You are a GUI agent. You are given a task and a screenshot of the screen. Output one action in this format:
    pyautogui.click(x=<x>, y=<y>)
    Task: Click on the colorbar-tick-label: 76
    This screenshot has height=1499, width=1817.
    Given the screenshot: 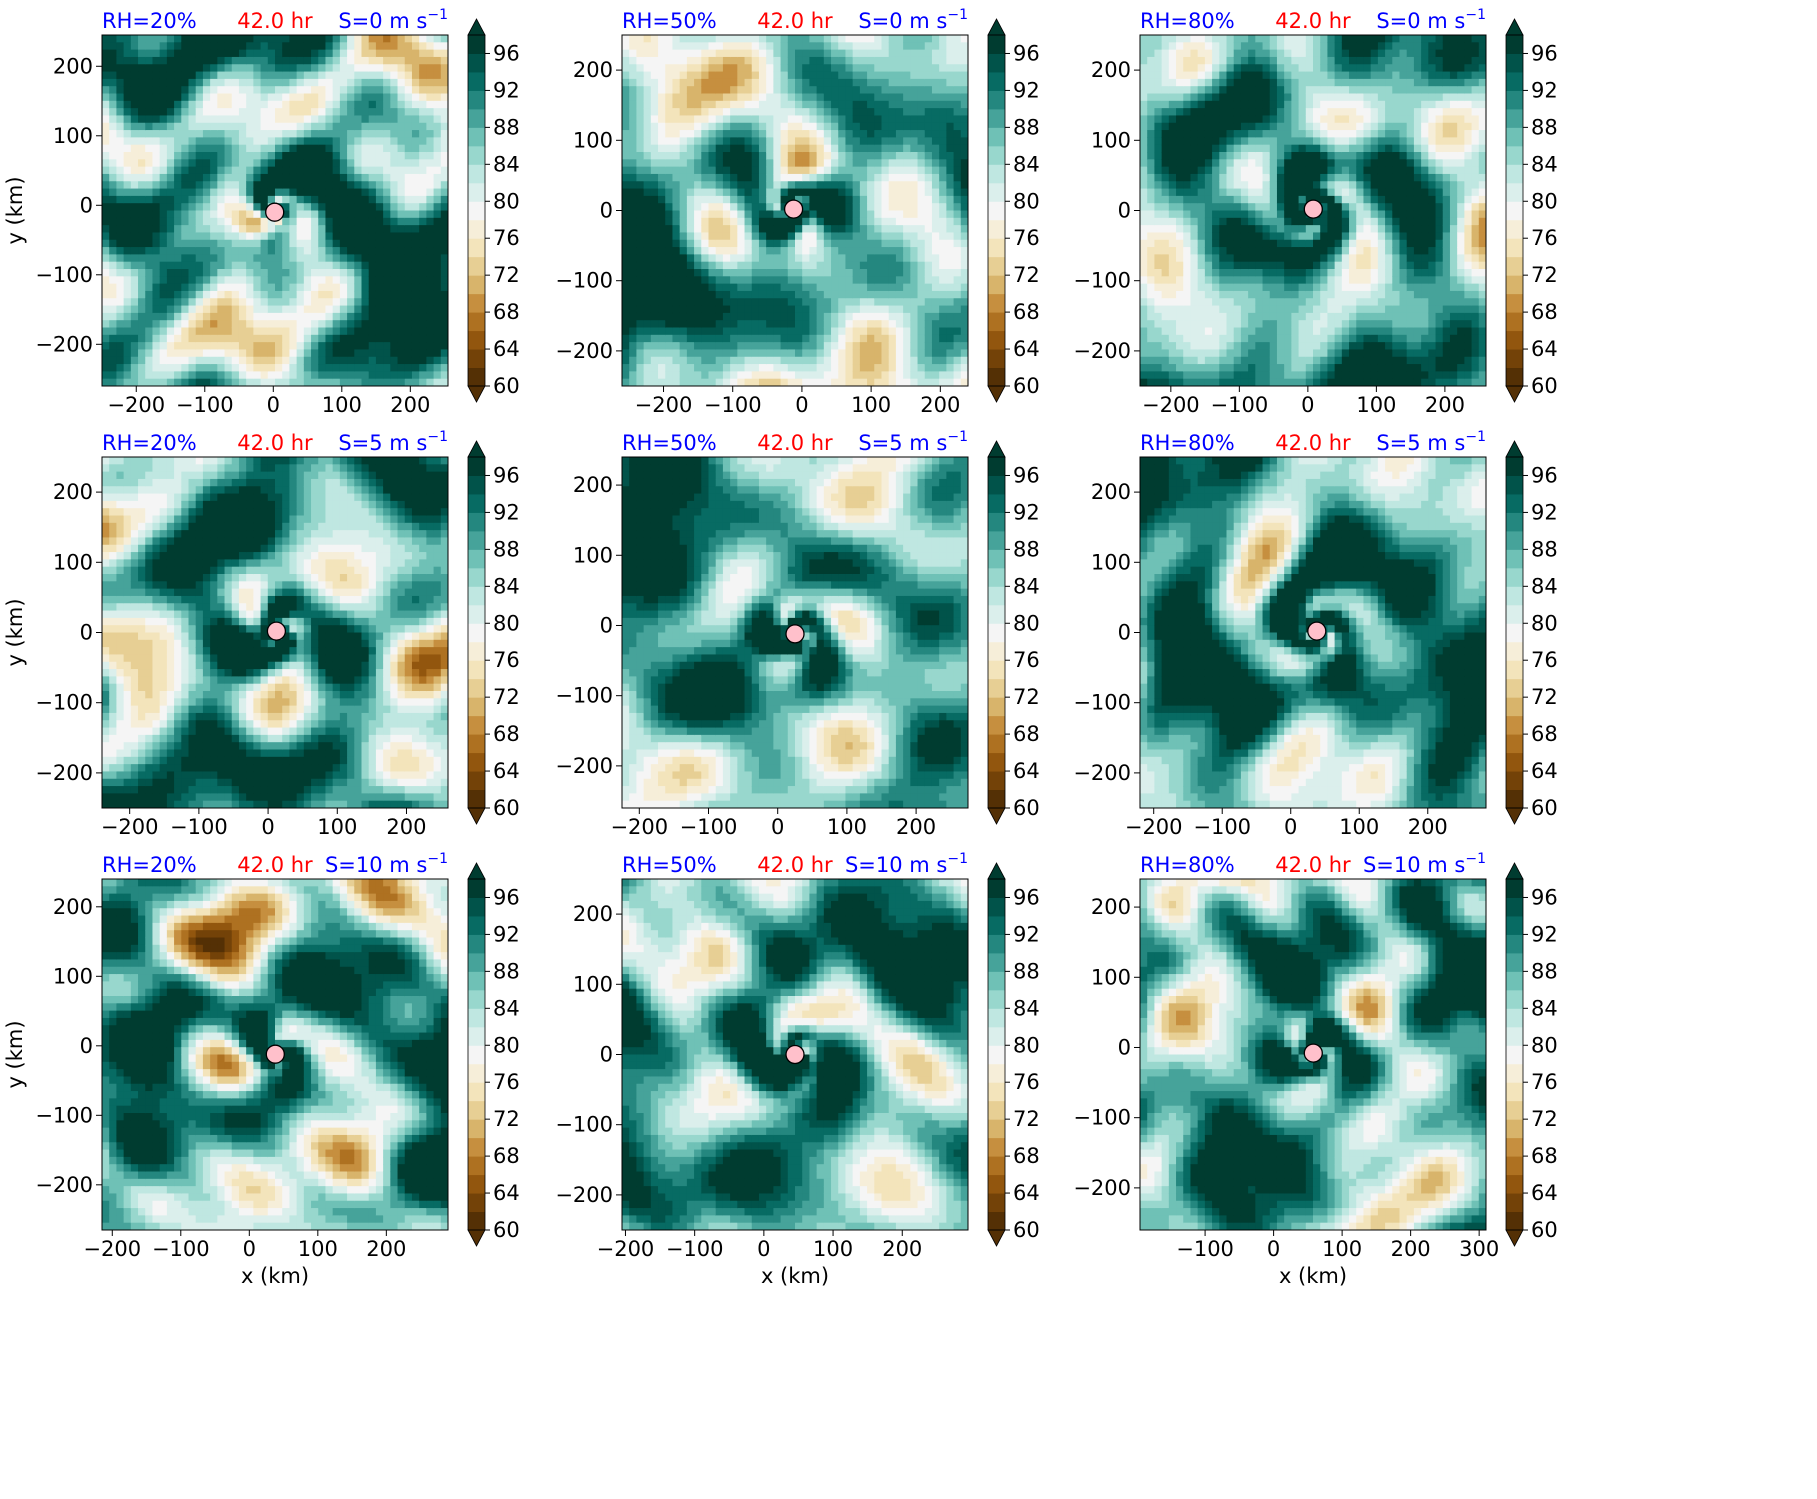 What is the action you would take?
    pyautogui.click(x=506, y=238)
    